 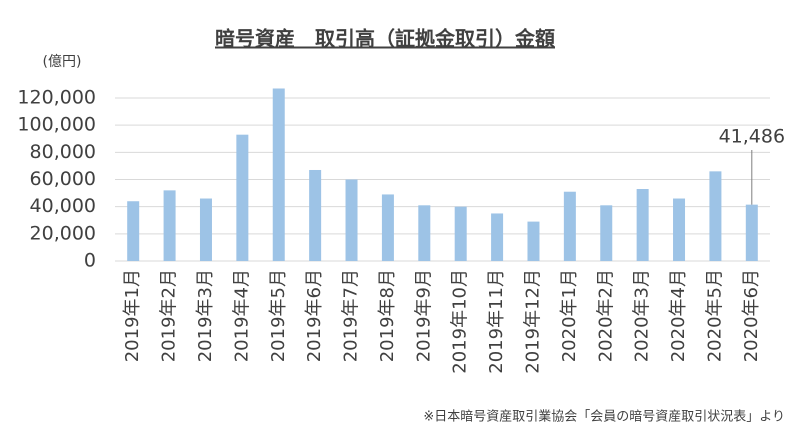 What do you see at coordinates (63, 179) in the screenshot?
I see `y-tick-label: 60,000` at bounding box center [63, 179].